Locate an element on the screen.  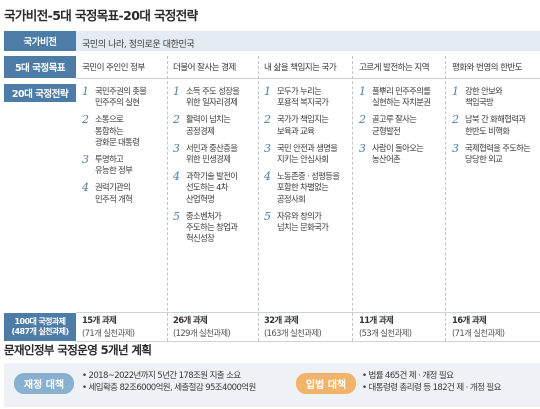
finance-badge-label: 재정 대책 is located at coordinates (44, 385).